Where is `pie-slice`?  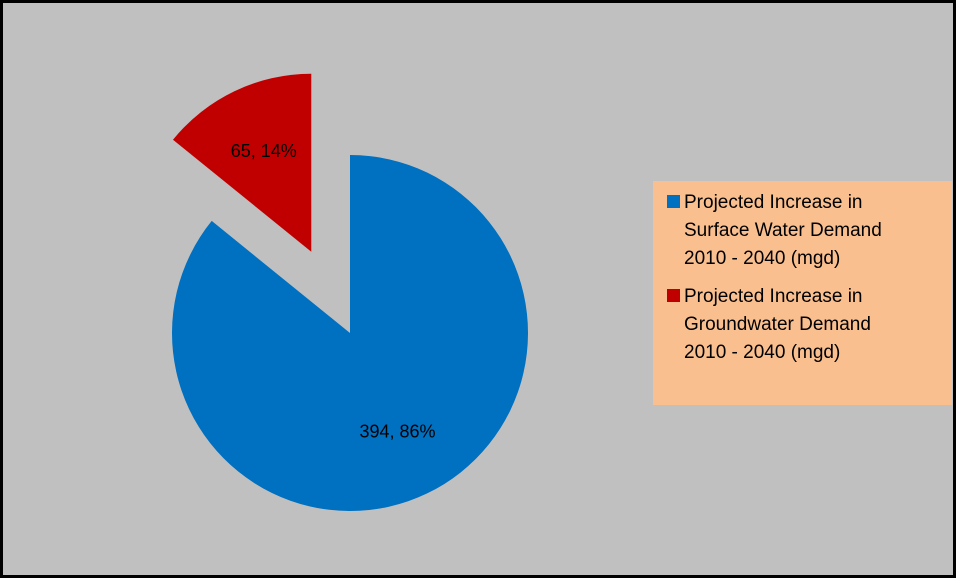
pie-slice is located at coordinates (242, 162).